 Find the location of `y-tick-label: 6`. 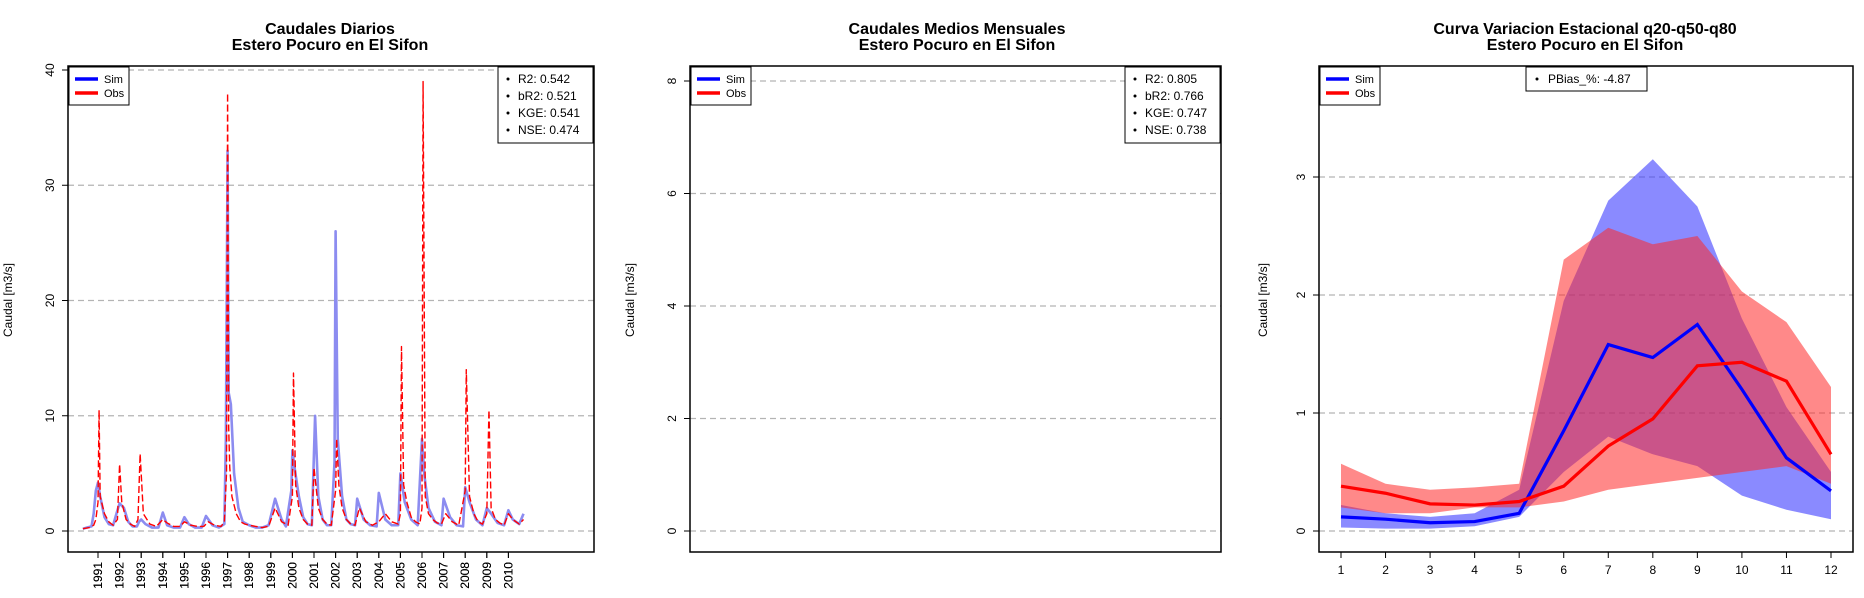

y-tick-label: 6 is located at coordinates (672, 193).